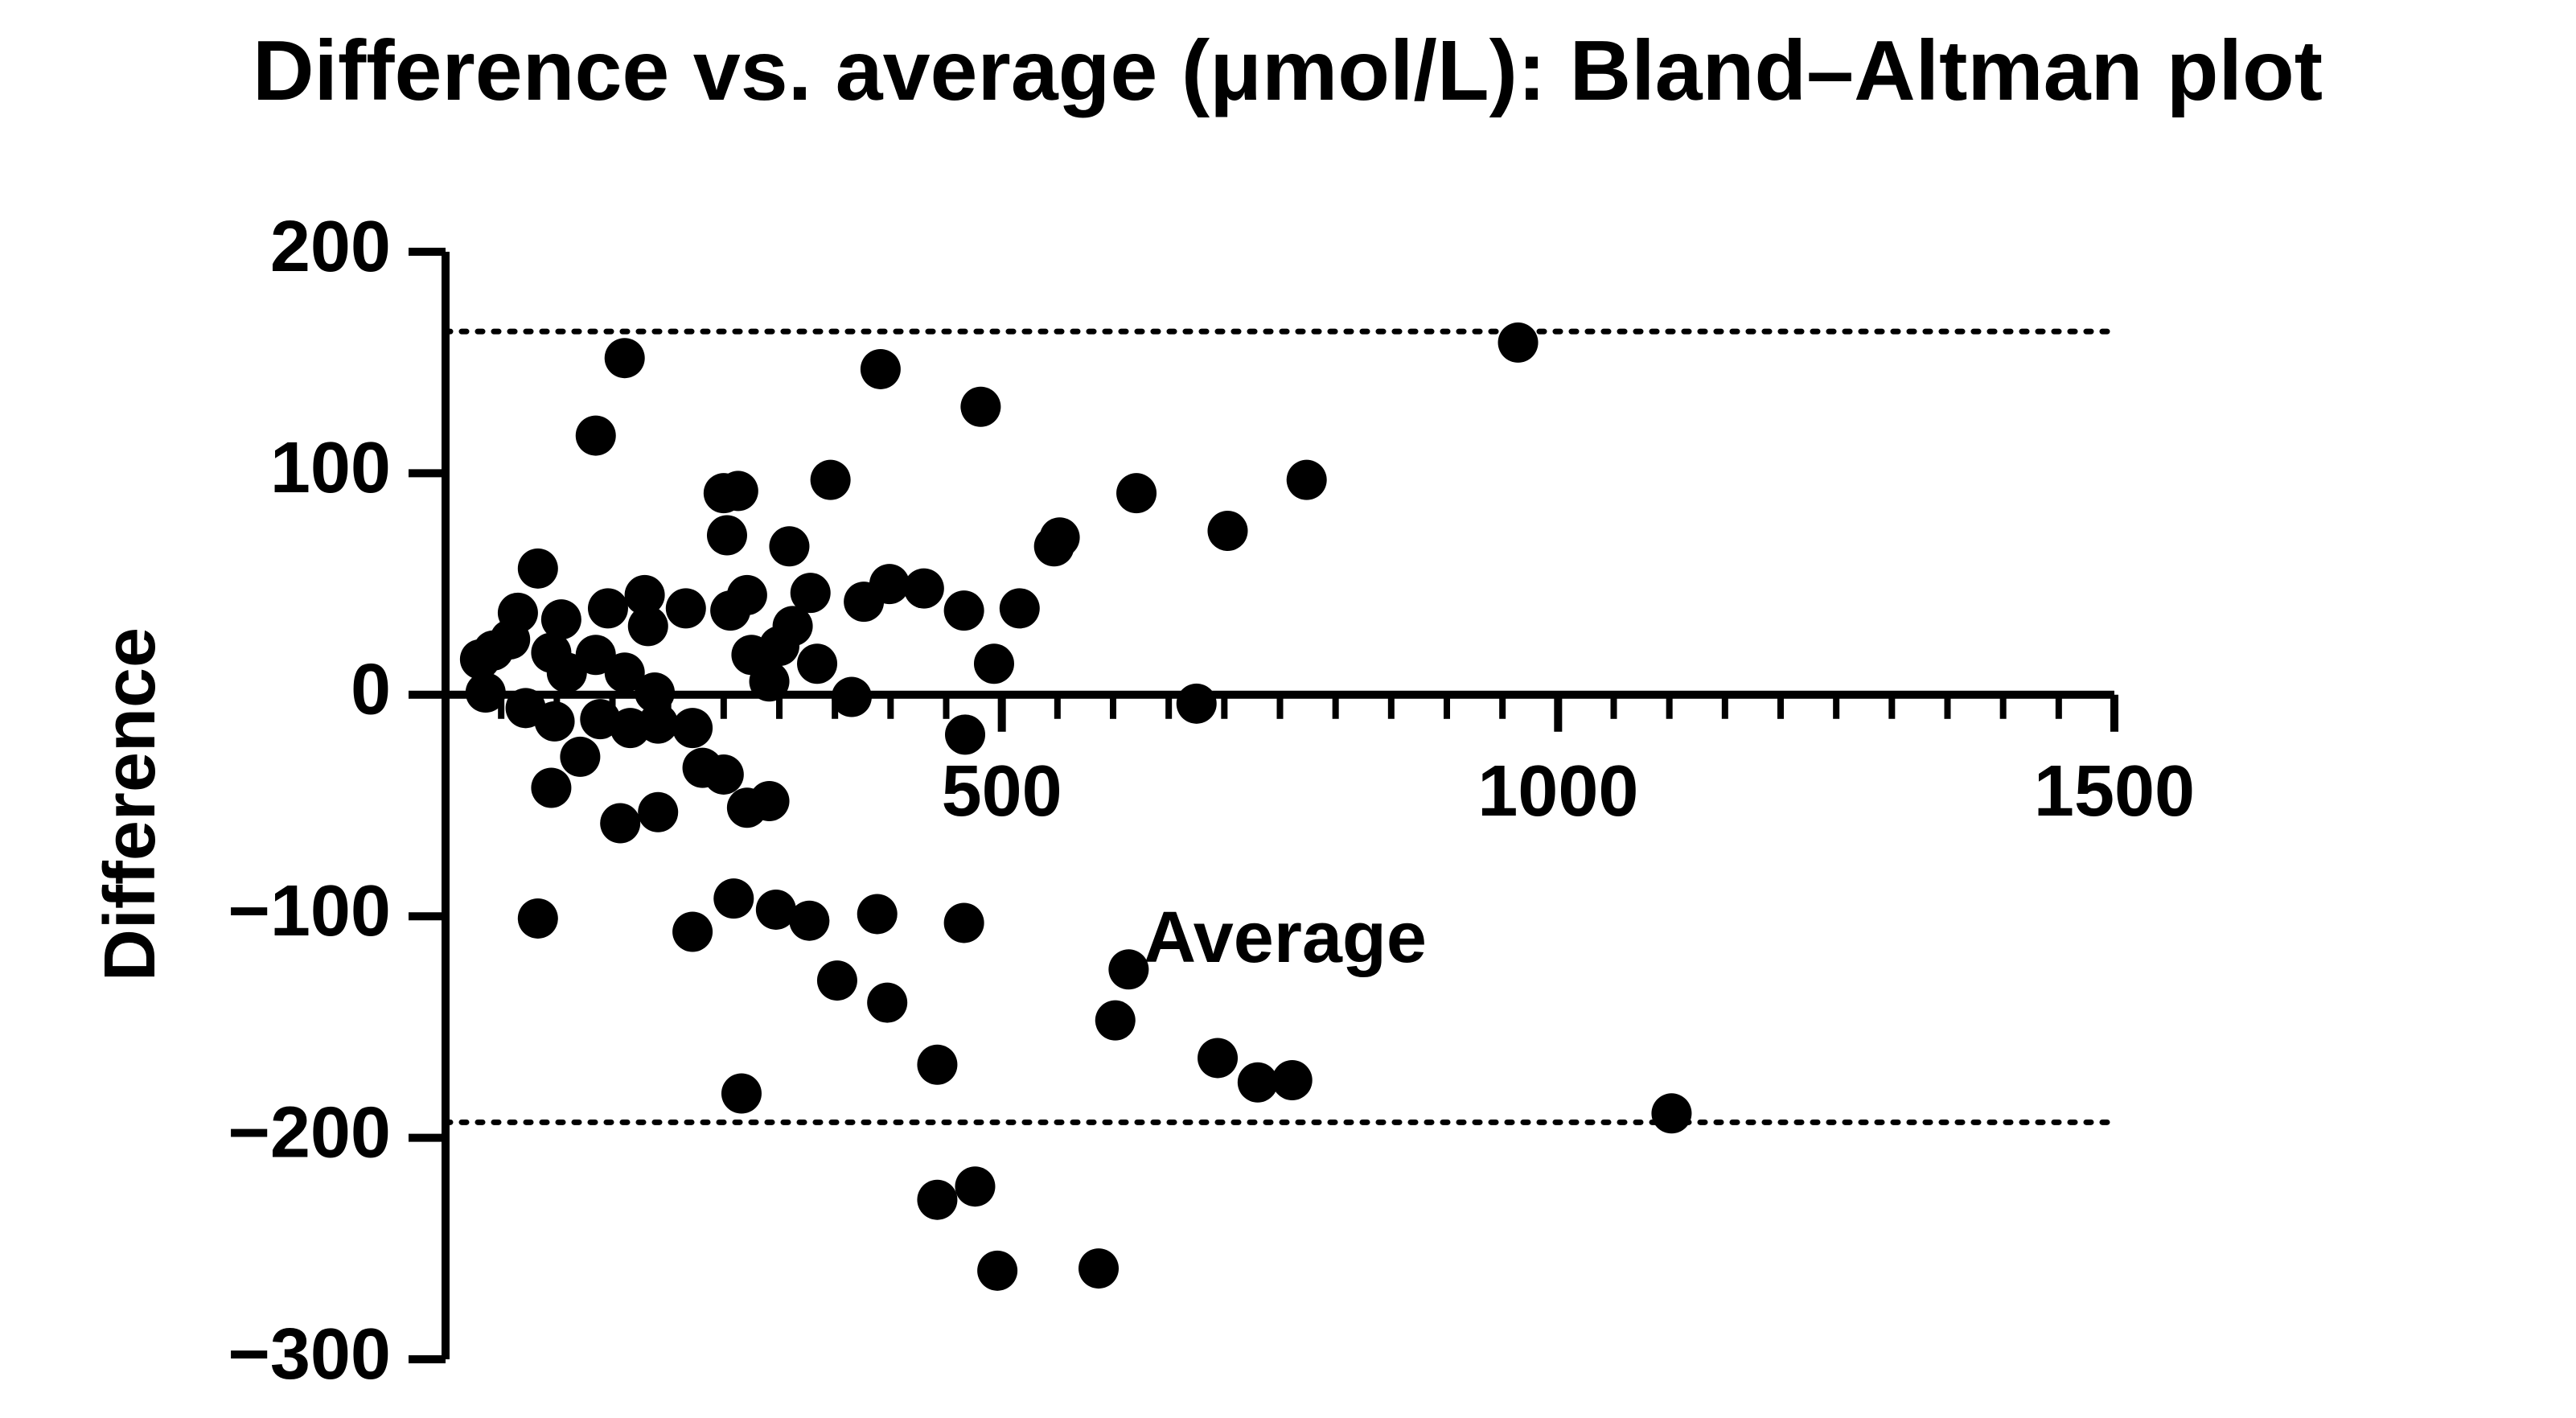  Describe the element at coordinates (1557, 791) in the screenshot. I see `x-tick-label: 1000` at that location.